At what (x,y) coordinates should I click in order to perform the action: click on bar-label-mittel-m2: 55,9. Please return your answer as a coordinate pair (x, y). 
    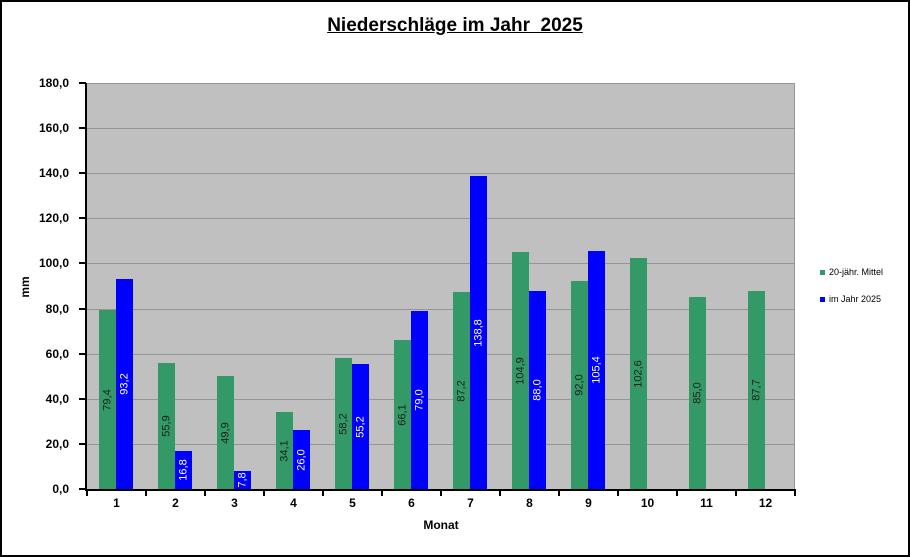
    Looking at the image, I should click on (166, 426).